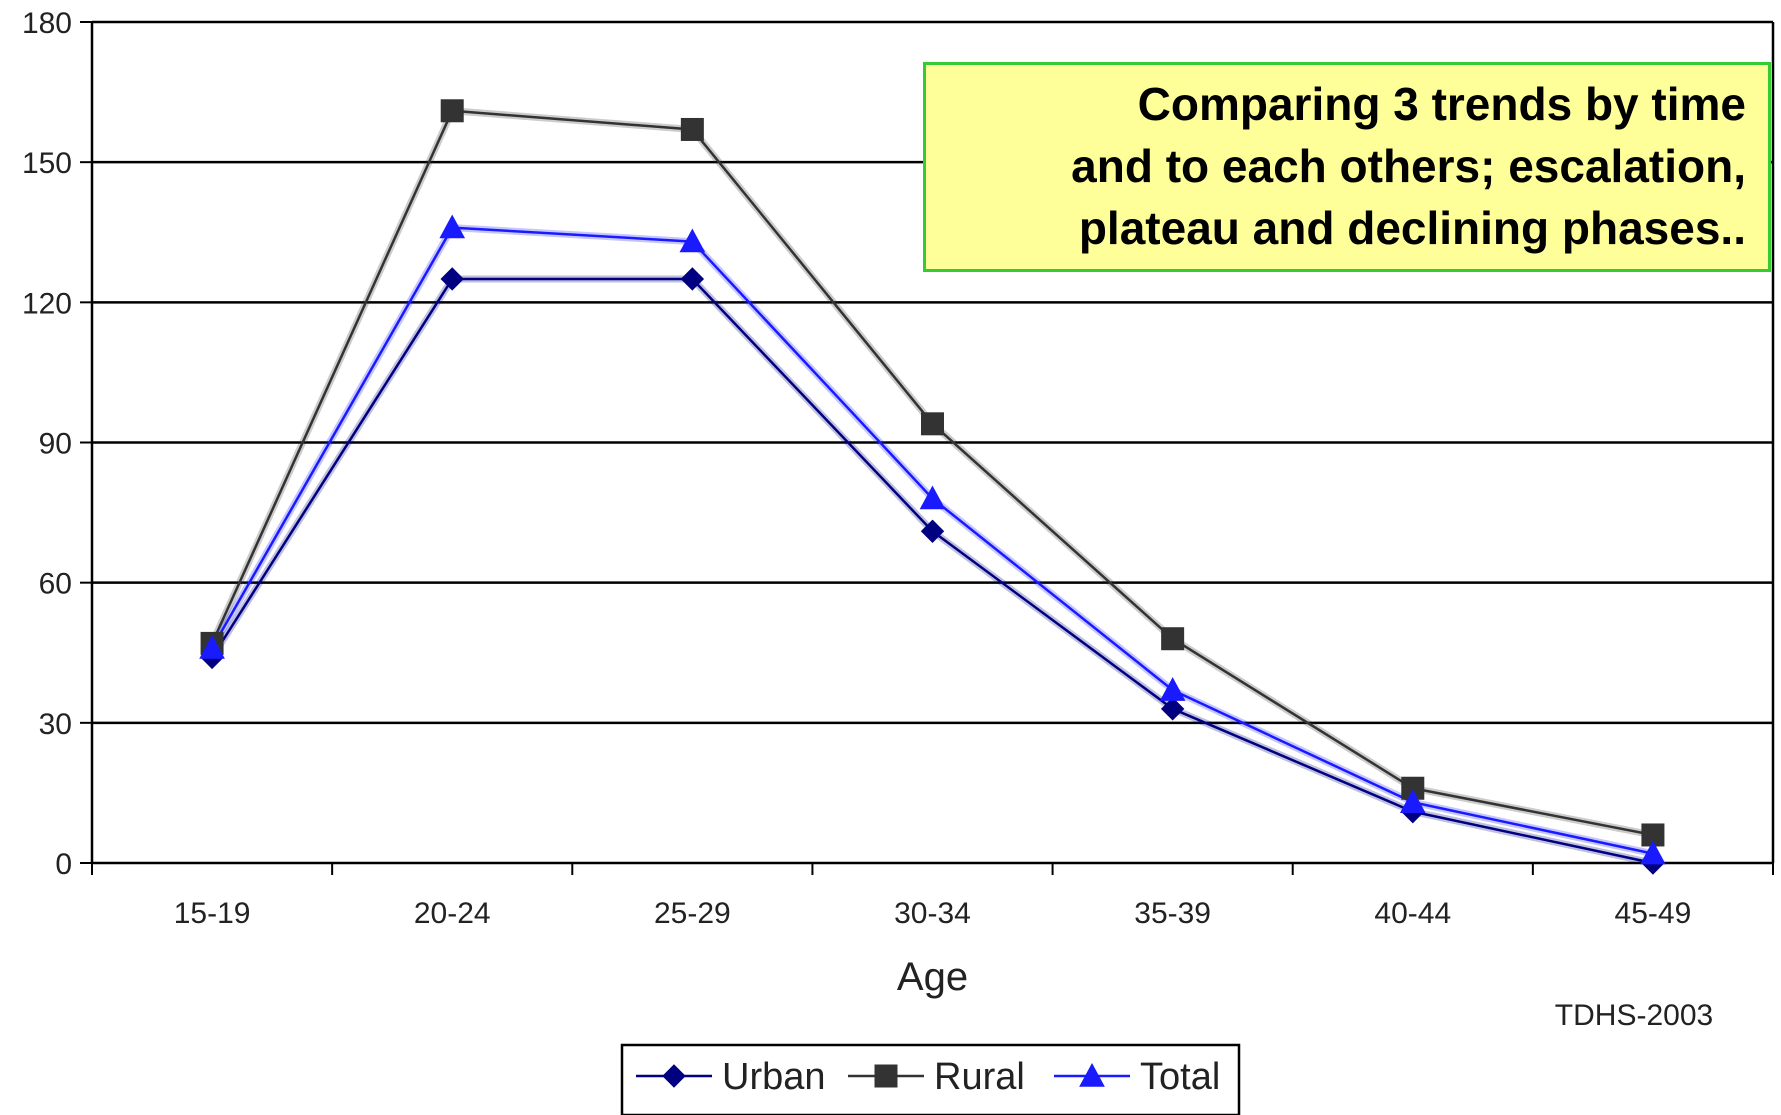 Image resolution: width=1781 pixels, height=1115 pixels. Describe the element at coordinates (55, 444) in the screenshot. I see `y-tick-label: 90` at that location.